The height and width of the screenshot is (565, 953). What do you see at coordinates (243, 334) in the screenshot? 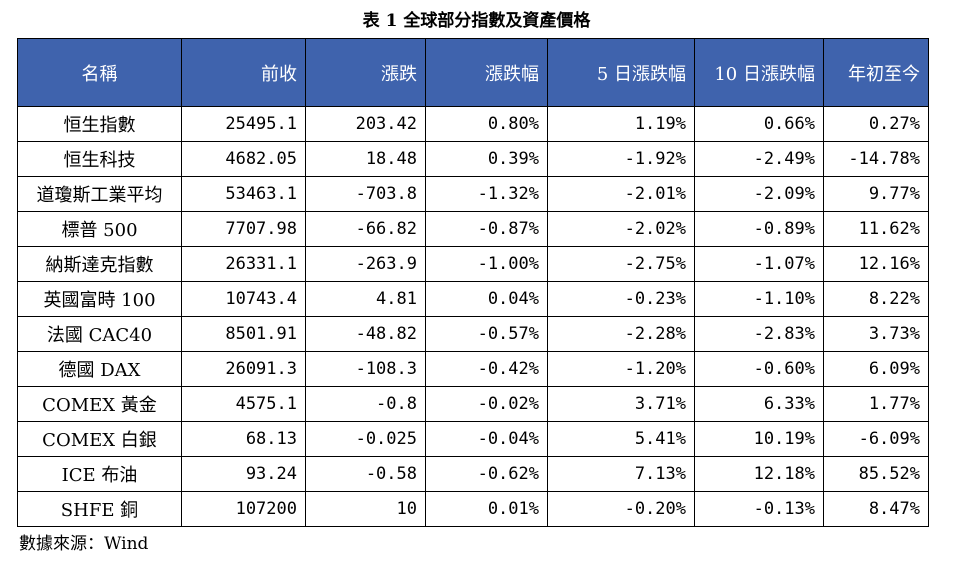
I see `cell-prev-close: 8501.91` at bounding box center [243, 334].